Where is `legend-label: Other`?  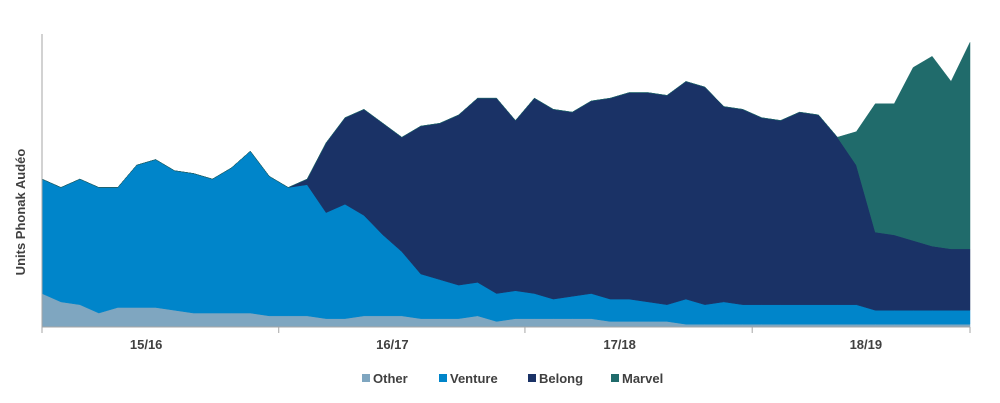
legend-label: Other is located at coordinates (390, 378).